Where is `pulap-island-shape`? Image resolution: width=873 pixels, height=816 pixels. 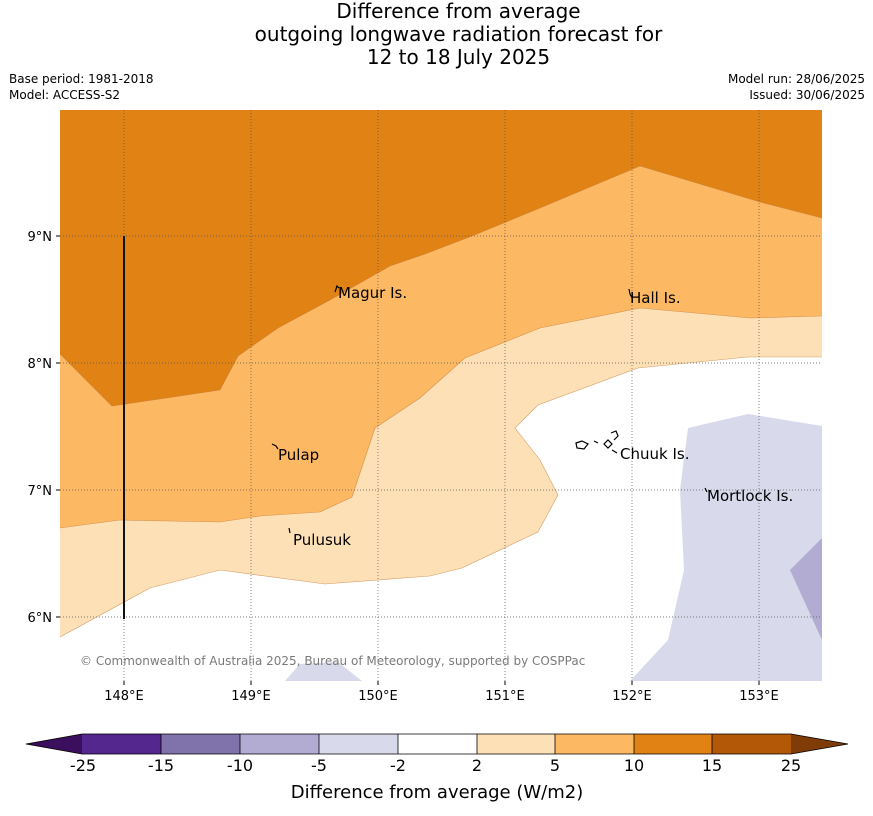
pulap-island-shape is located at coordinates (275, 446).